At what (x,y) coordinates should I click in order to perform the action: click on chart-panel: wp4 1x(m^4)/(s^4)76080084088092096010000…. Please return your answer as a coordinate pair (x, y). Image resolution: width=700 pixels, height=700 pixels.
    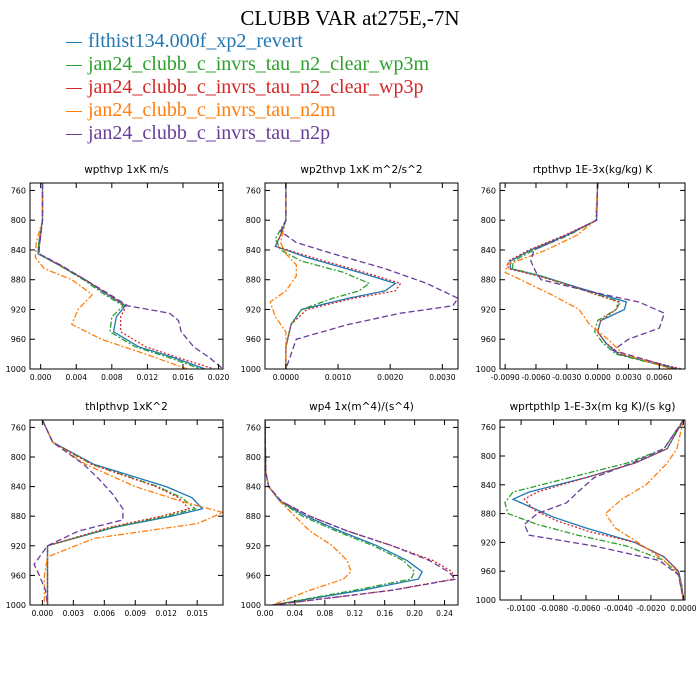
    Looking at the image, I should click on (350, 509).